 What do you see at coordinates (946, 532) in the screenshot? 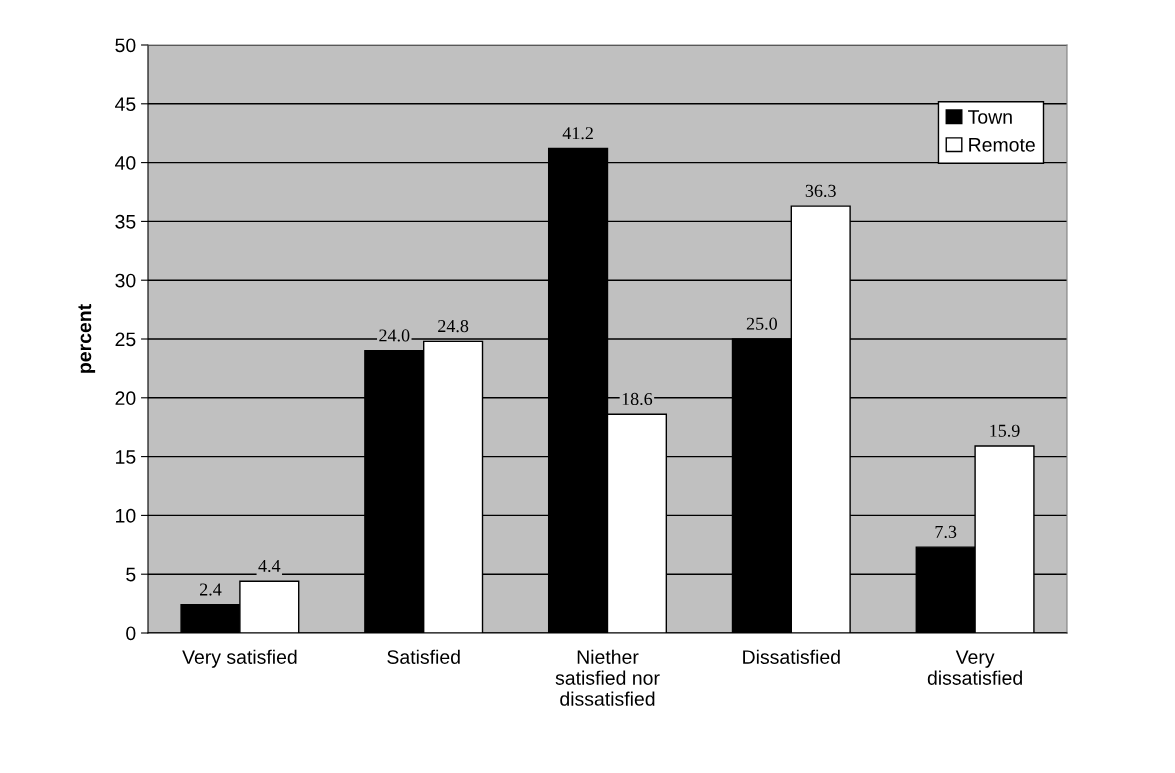
I see `text: 7.3` at bounding box center [946, 532].